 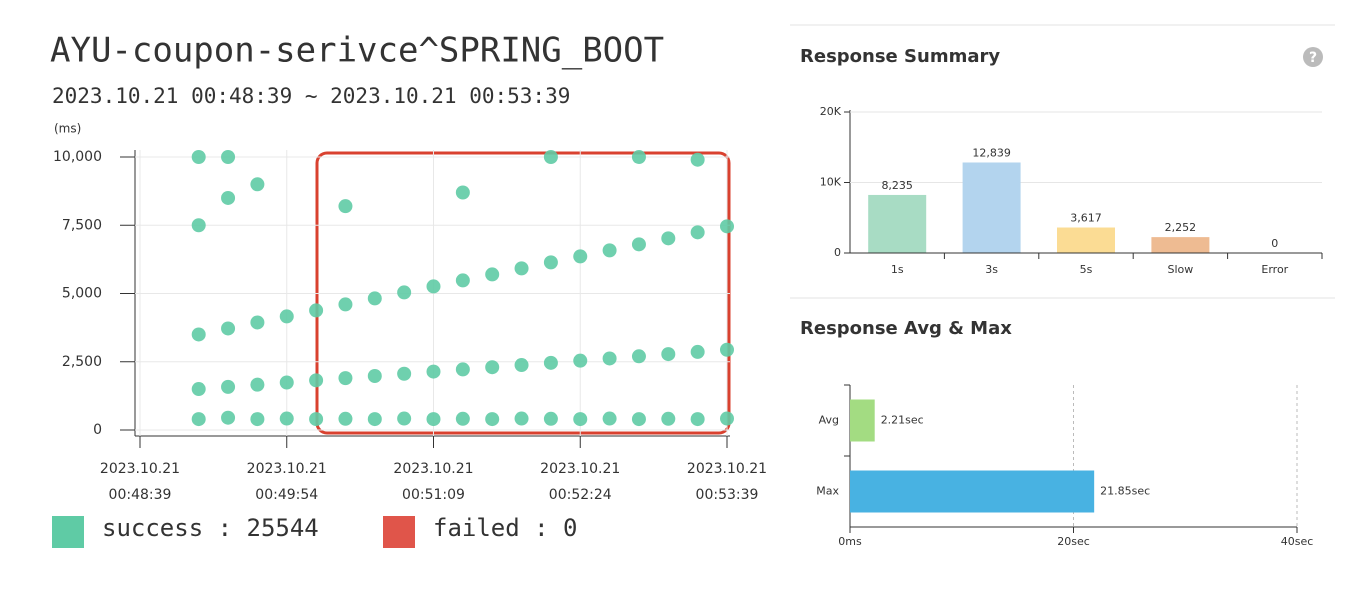 What do you see at coordinates (900, 56) in the screenshot?
I see `panel-title: Response Summary` at bounding box center [900, 56].